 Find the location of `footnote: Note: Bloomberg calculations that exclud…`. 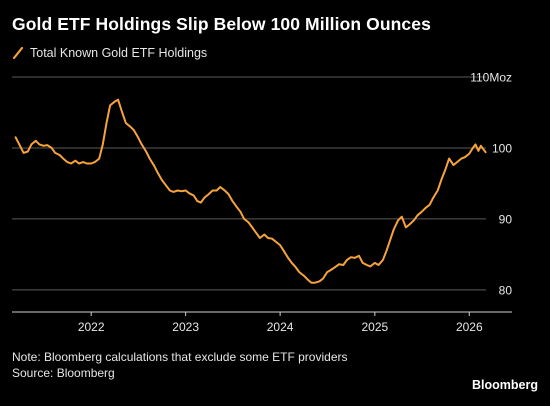

footnote: Note: Bloomberg calculations that exclud… is located at coordinates (180, 365).